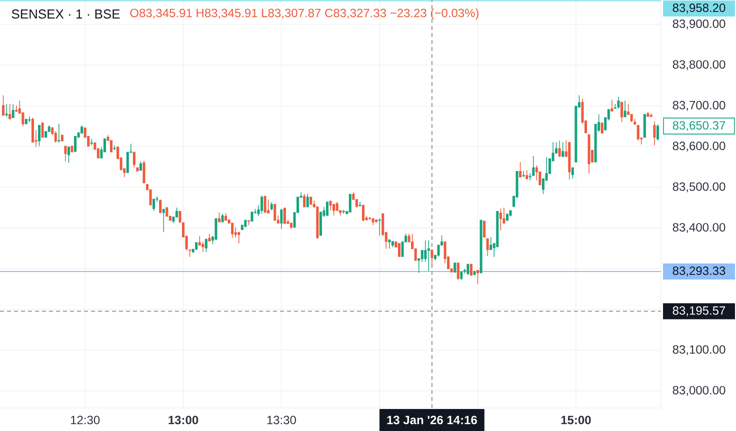 This screenshot has height=431, width=736. I want to click on y-tick-label: 83,900.00, so click(699, 24).